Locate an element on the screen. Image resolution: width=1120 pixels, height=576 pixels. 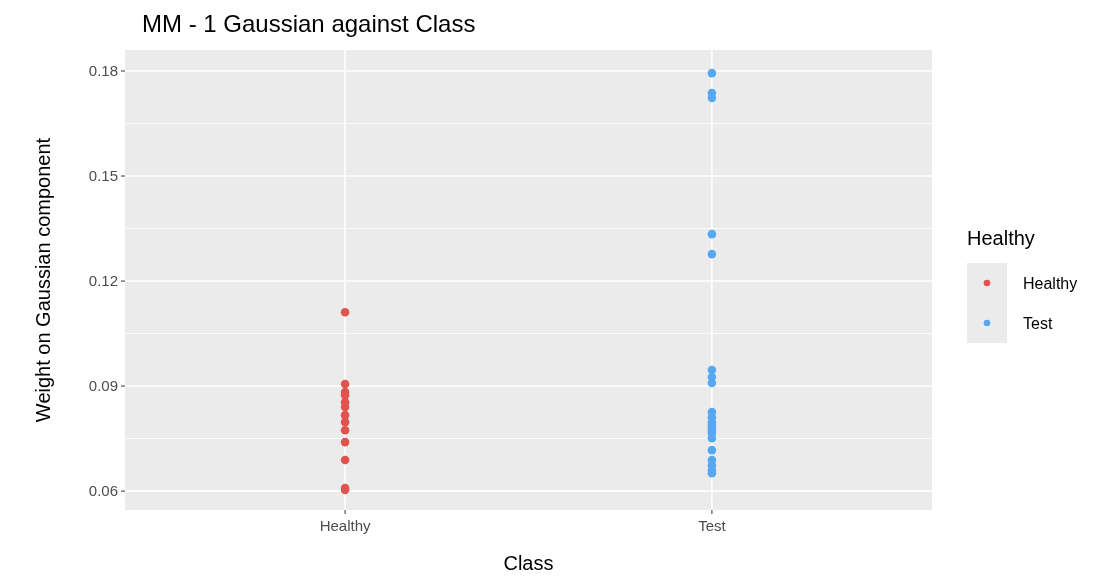
y-tick-label: 0.06 is located at coordinates (103, 491).